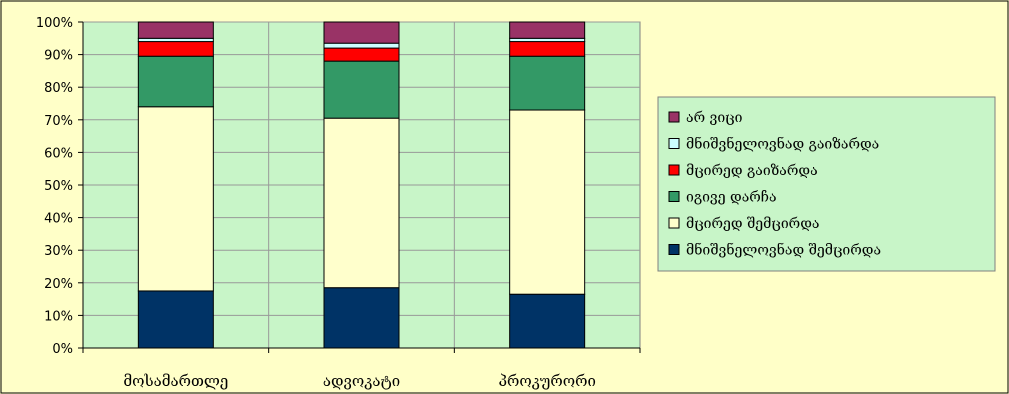 Image resolution: width=1009 pixels, height=394 pixels. Describe the element at coordinates (175, 381) in the screenshot. I see `x-category-label: მოსამართლე` at that location.